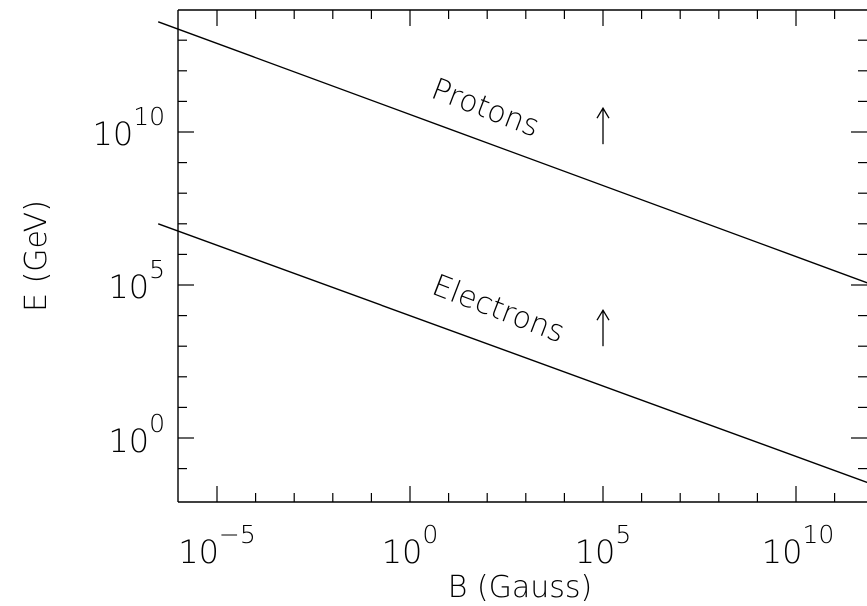  Describe the element at coordinates (603, 545) in the screenshot. I see `x-tick-label-3: 10⁵` at that location.